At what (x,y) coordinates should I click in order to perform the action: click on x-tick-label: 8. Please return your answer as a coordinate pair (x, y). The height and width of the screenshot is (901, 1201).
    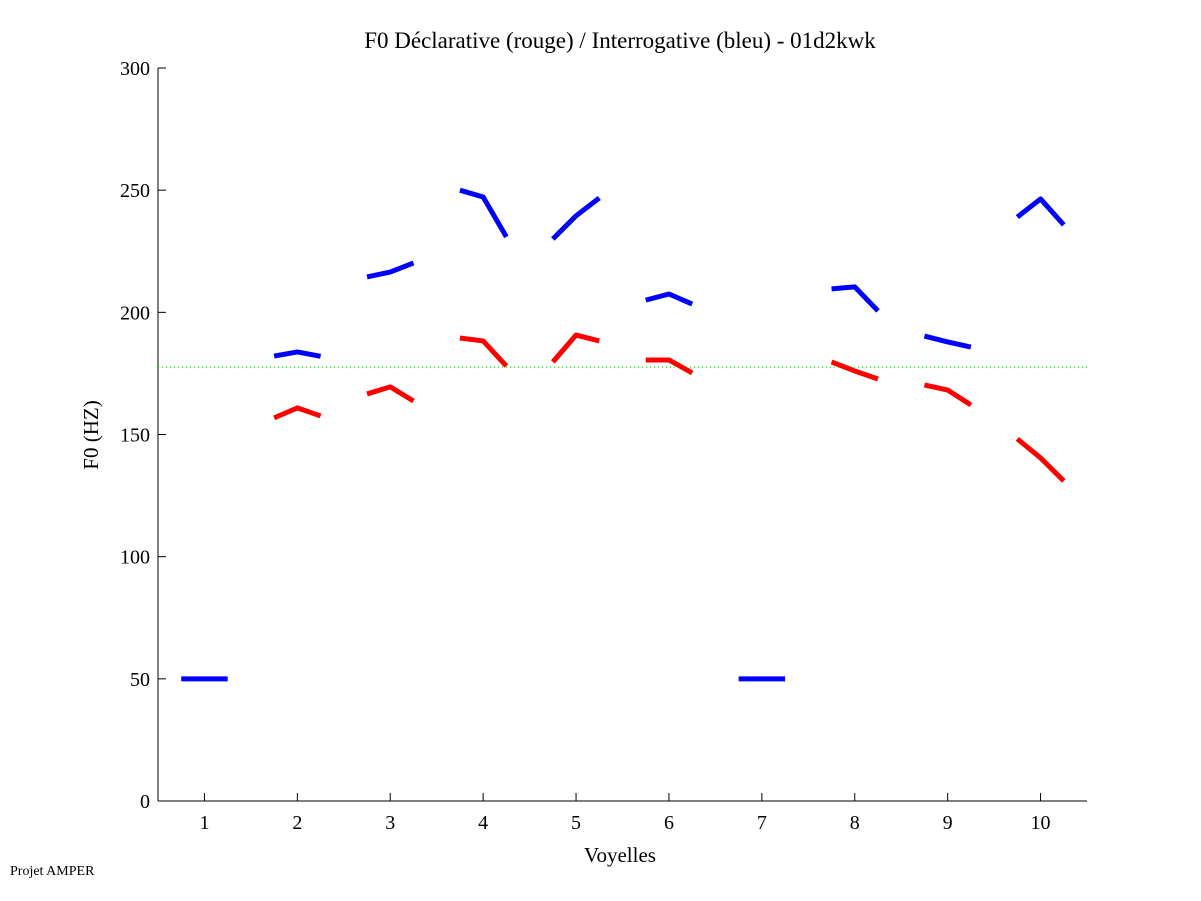
    Looking at the image, I should click on (855, 823).